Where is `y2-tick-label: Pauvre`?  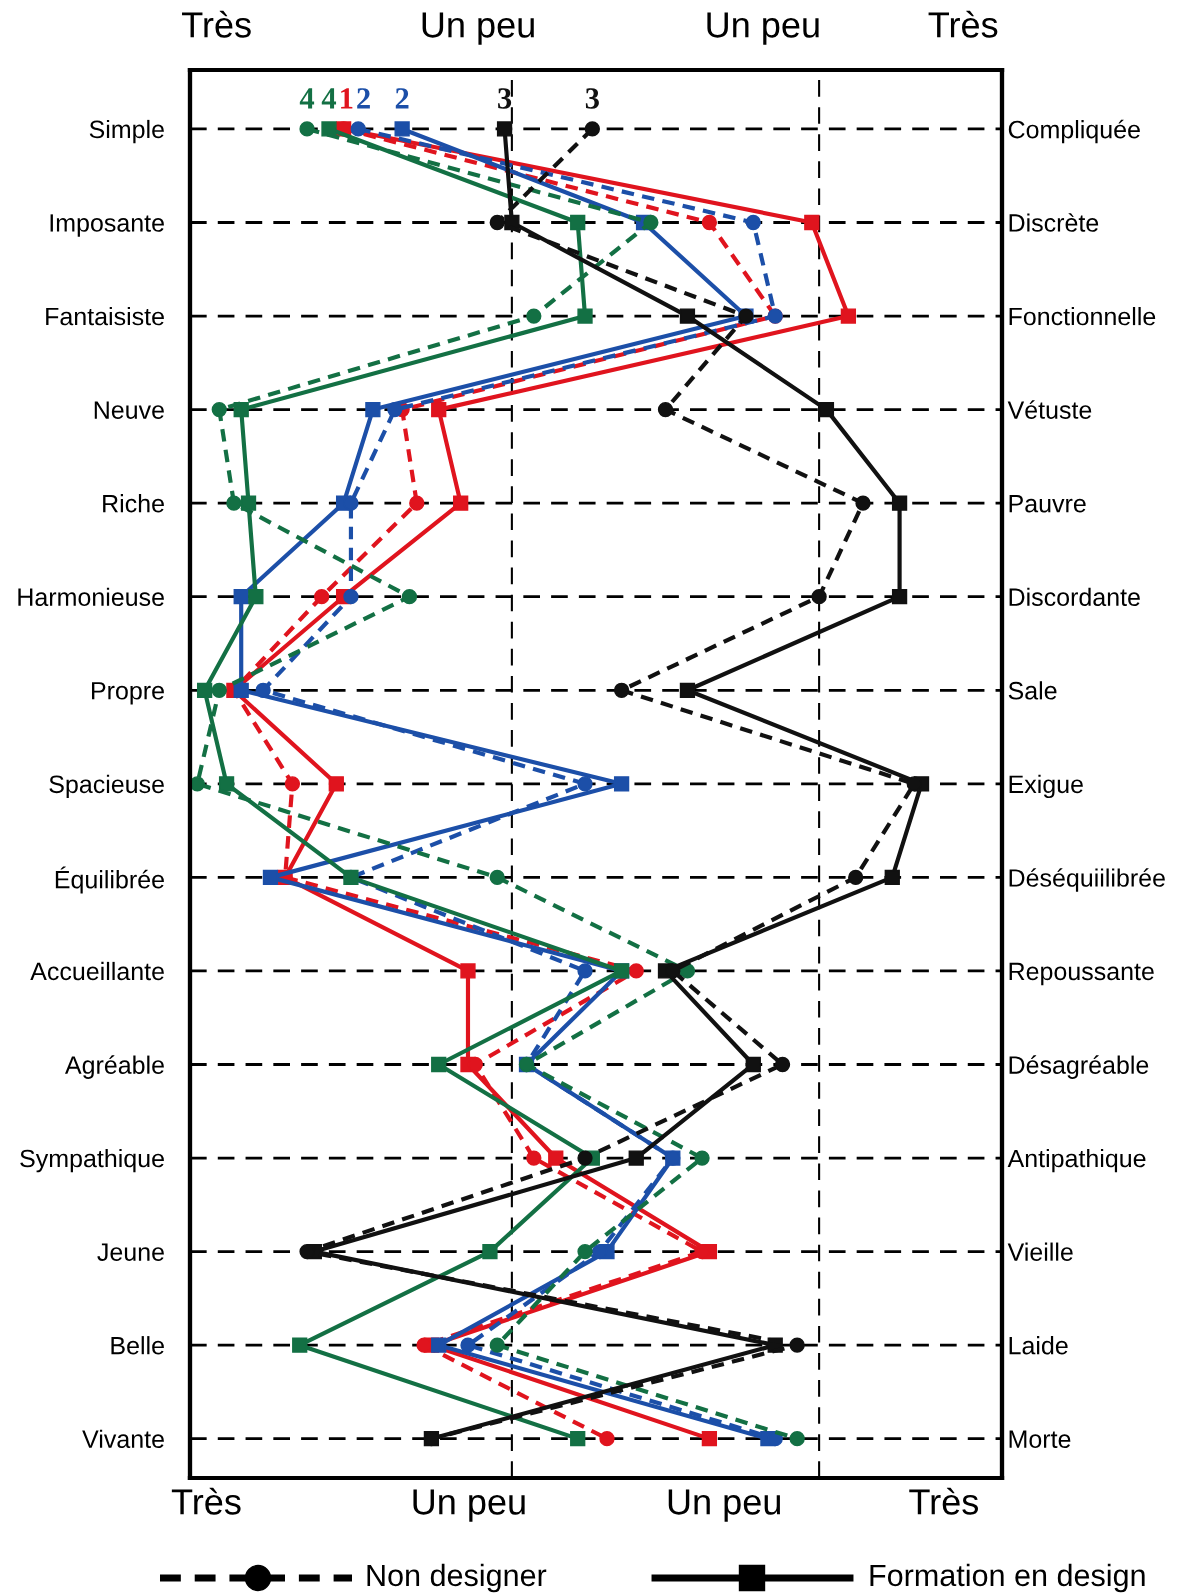
y2-tick-label: Pauvre is located at coordinates (1047, 504).